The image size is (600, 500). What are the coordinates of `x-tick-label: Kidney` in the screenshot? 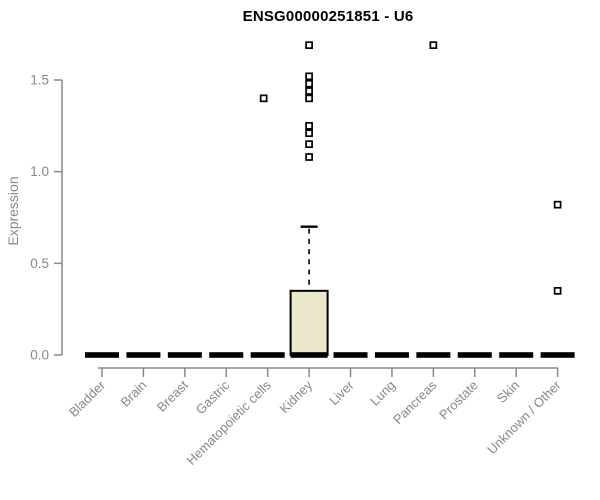 It's located at (296, 396).